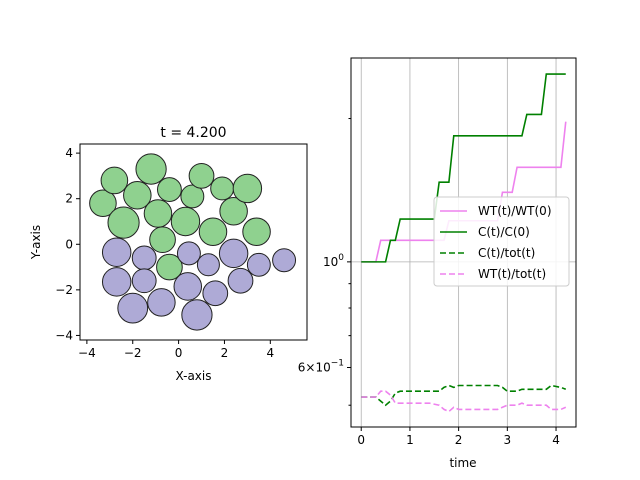 Image resolution: width=640 pixels, height=480 pixels. I want to click on scatter-frame, so click(193, 242).